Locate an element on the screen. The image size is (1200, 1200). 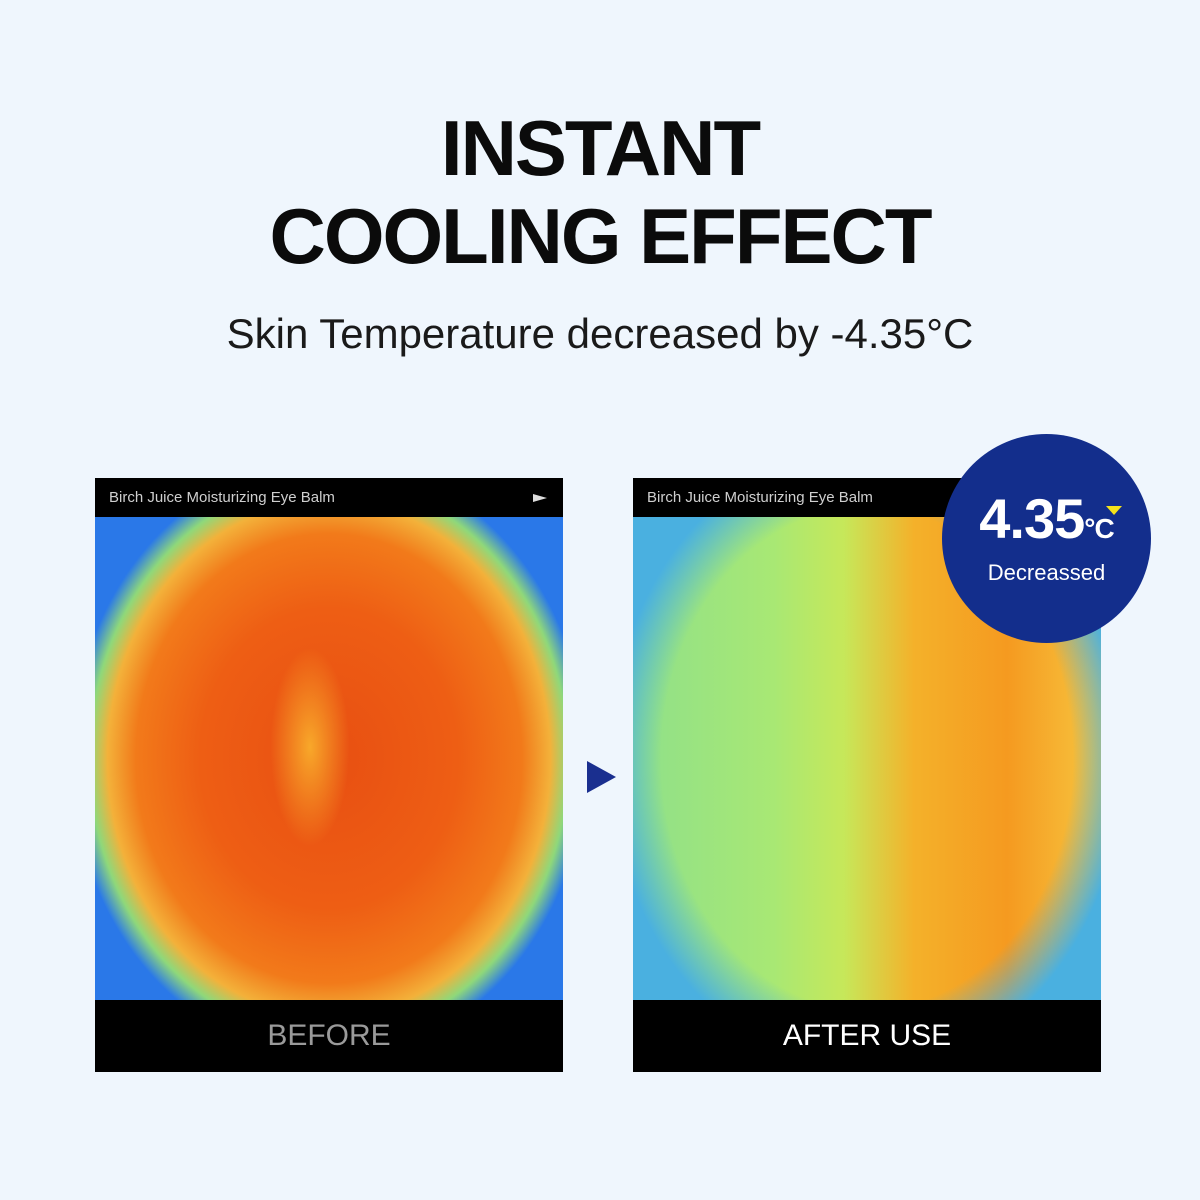
badge-unit: °C is located at coordinates (1099, 528).